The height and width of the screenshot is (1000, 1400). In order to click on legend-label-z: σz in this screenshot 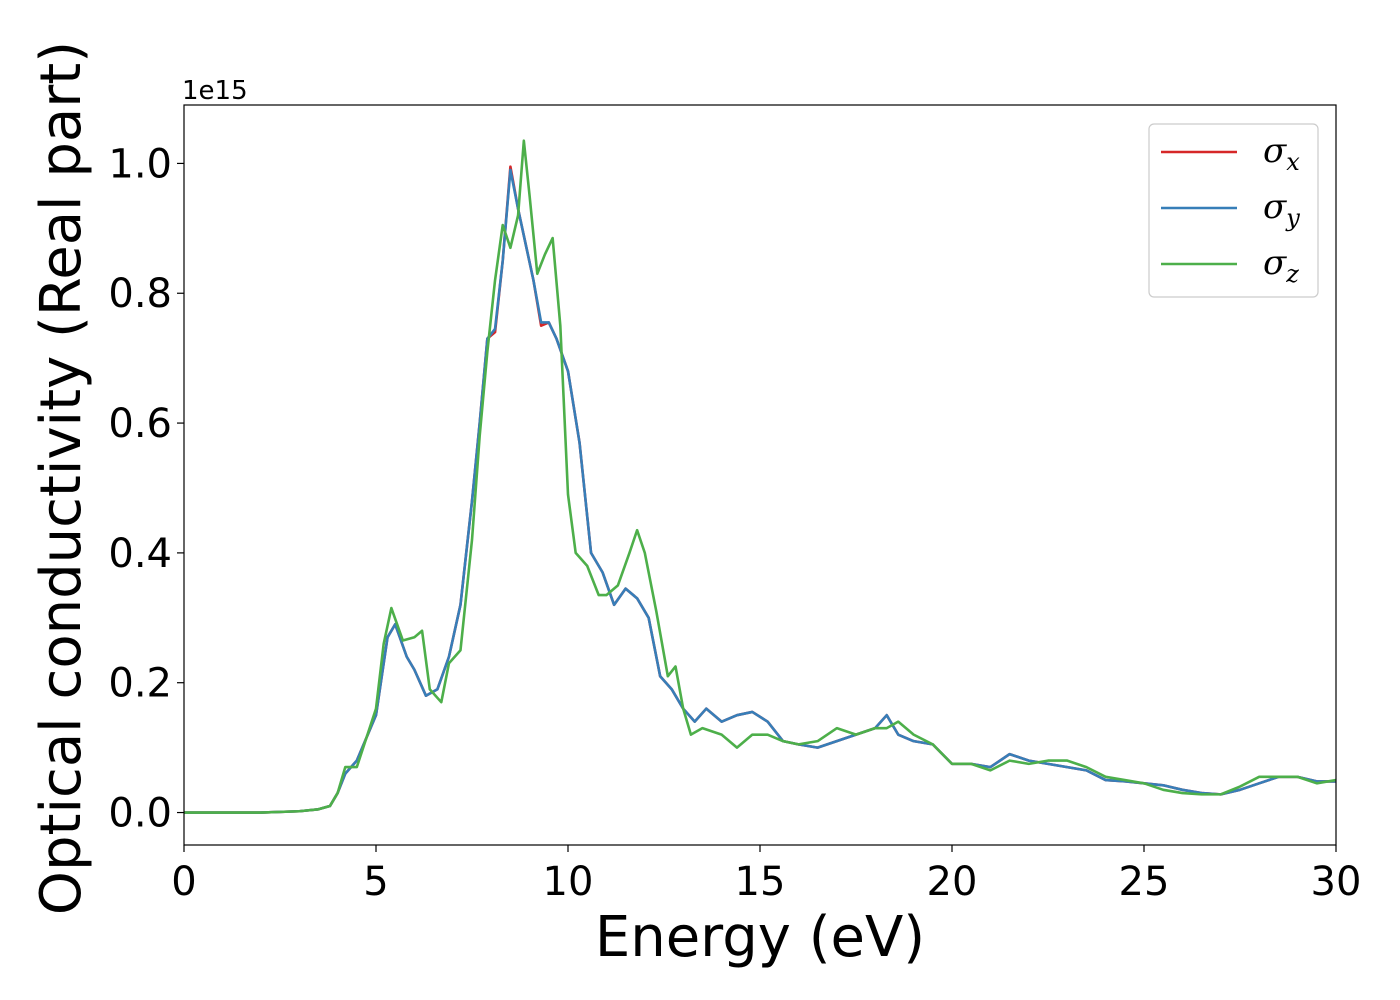, I will do `click(1281, 265)`.